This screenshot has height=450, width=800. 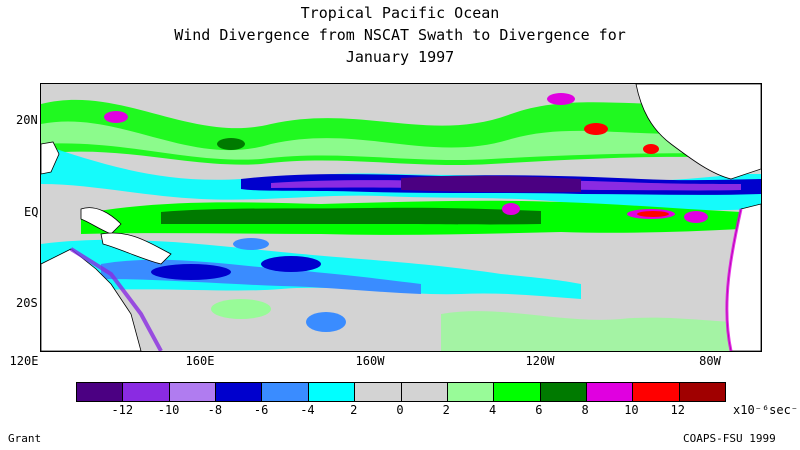 I want to click on colorbar, so click(x=401, y=392).